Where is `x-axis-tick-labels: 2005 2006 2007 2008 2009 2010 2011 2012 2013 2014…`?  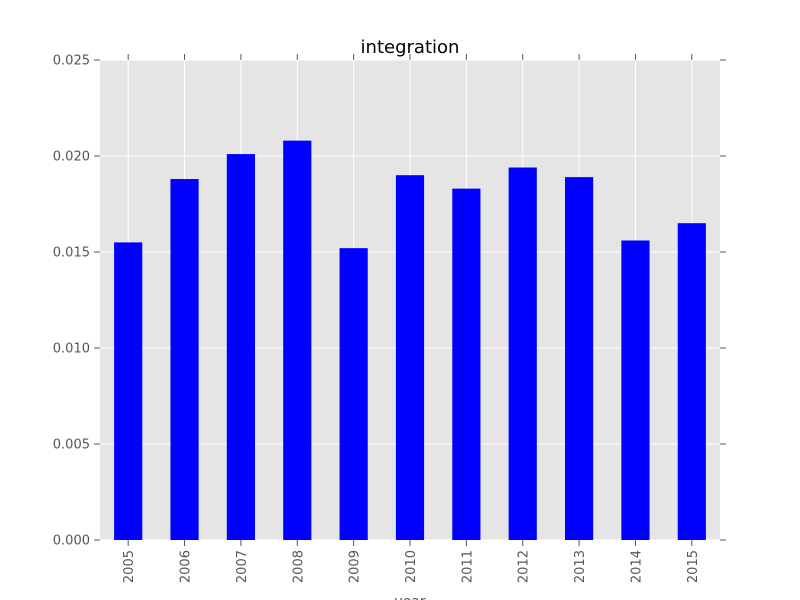 x-axis-tick-labels: 2005 2006 2007 2008 2009 2010 2011 2012 2013 2014… is located at coordinates (411, 566).